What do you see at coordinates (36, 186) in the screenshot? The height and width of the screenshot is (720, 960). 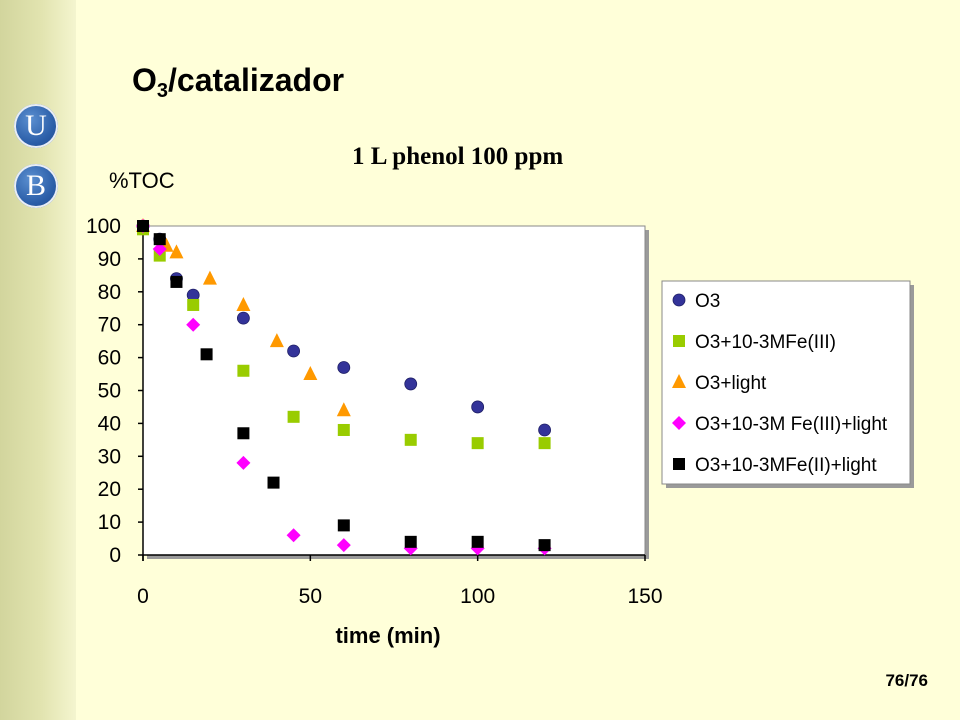 I see `logo-letter-b: B` at bounding box center [36, 186].